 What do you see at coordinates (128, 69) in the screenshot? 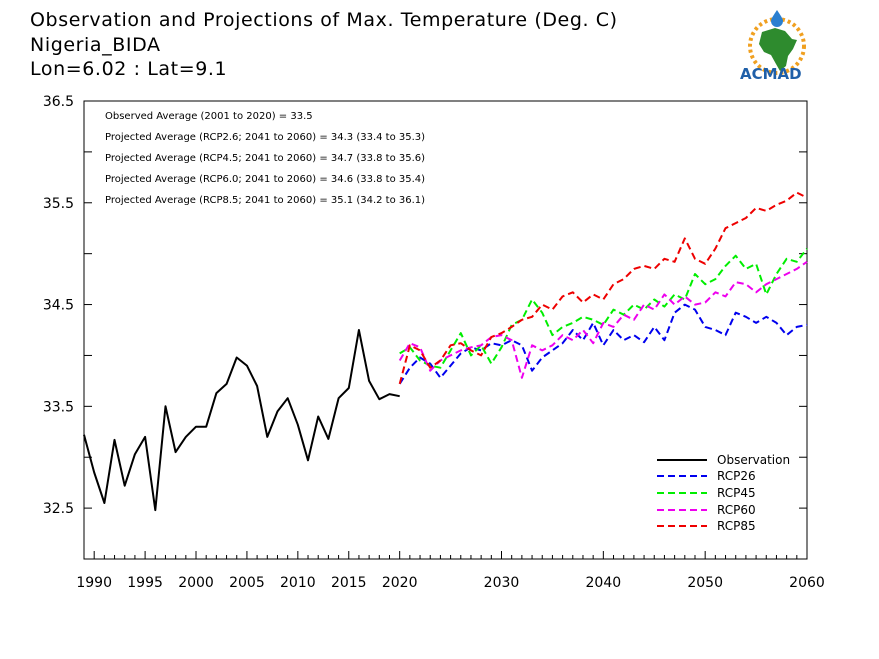
I see `chart-subtitle-coordinates: Lon=6.02 : Lat=9.1` at bounding box center [128, 69].